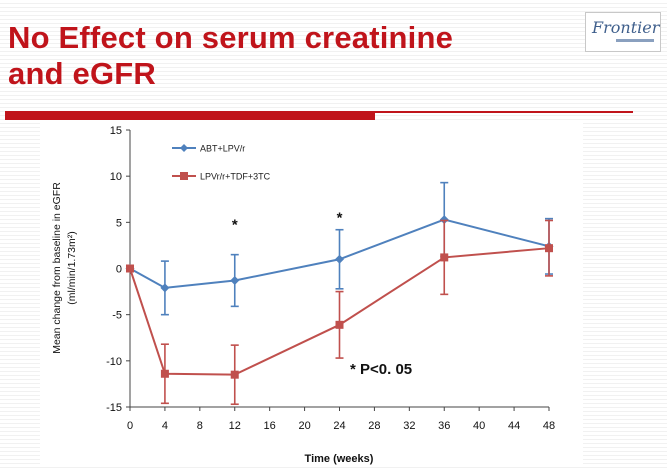 Image resolution: width=667 pixels, height=469 pixels. What do you see at coordinates (235, 177) in the screenshot?
I see `legend-label: LPVr/r+TDF+3TC` at bounding box center [235, 177].